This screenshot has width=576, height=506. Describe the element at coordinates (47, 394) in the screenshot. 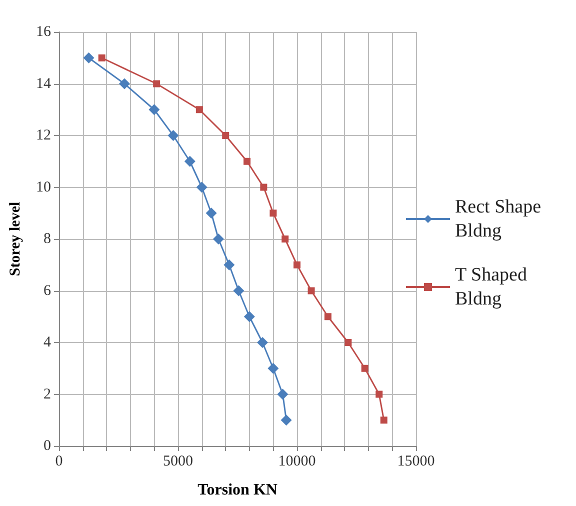

I see `y-tick-label: 2` at that location.